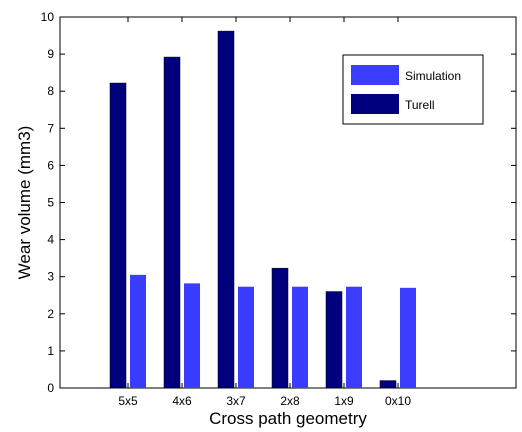 The height and width of the screenshot is (432, 522). Describe the element at coordinates (375, 75) in the screenshot. I see `legend-swatch-simulation` at that location.